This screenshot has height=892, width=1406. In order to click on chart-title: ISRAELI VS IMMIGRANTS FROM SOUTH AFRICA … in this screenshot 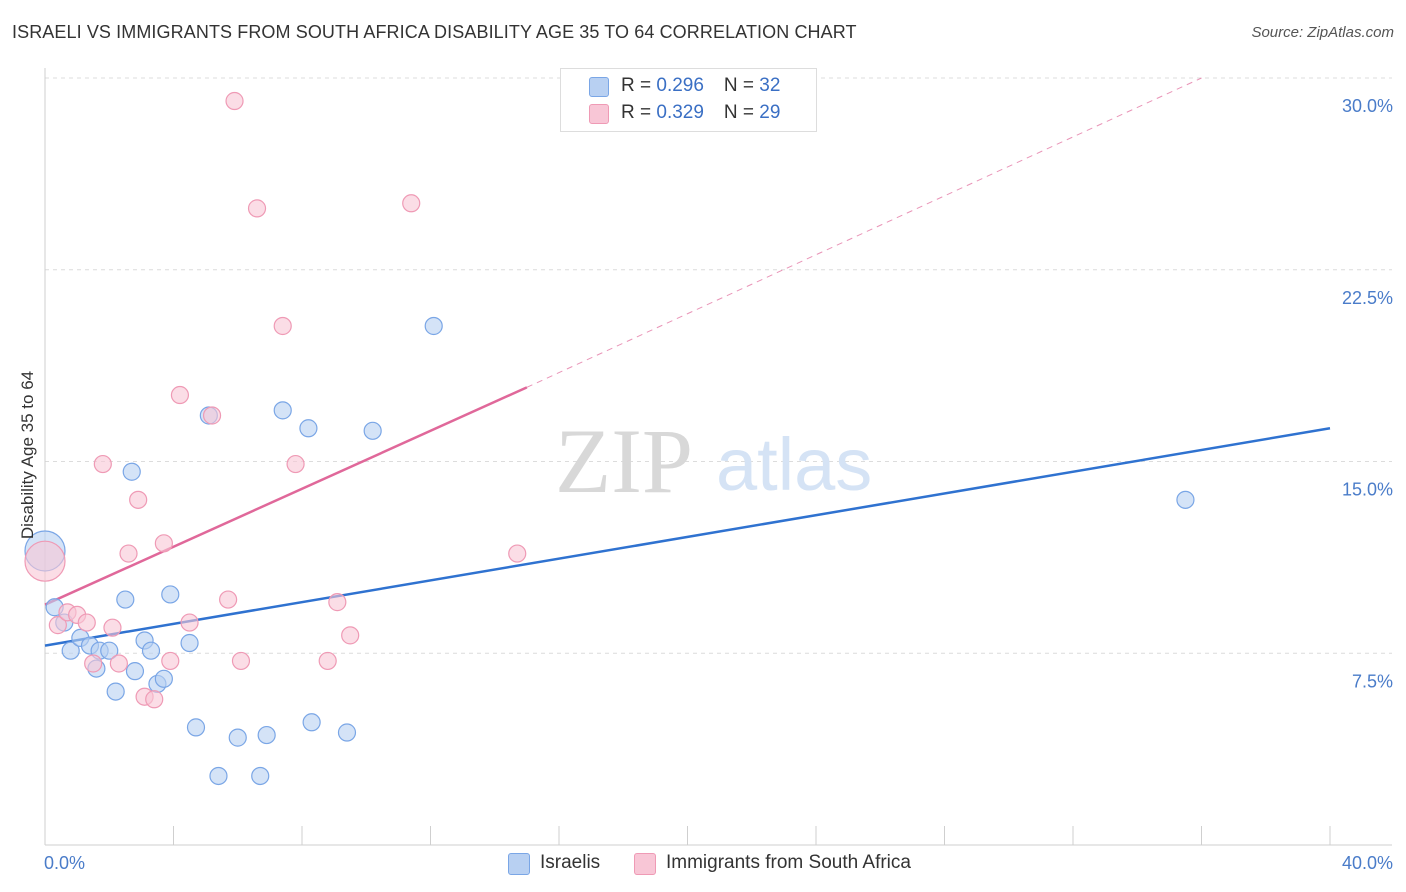, I will do `click(434, 32)`.